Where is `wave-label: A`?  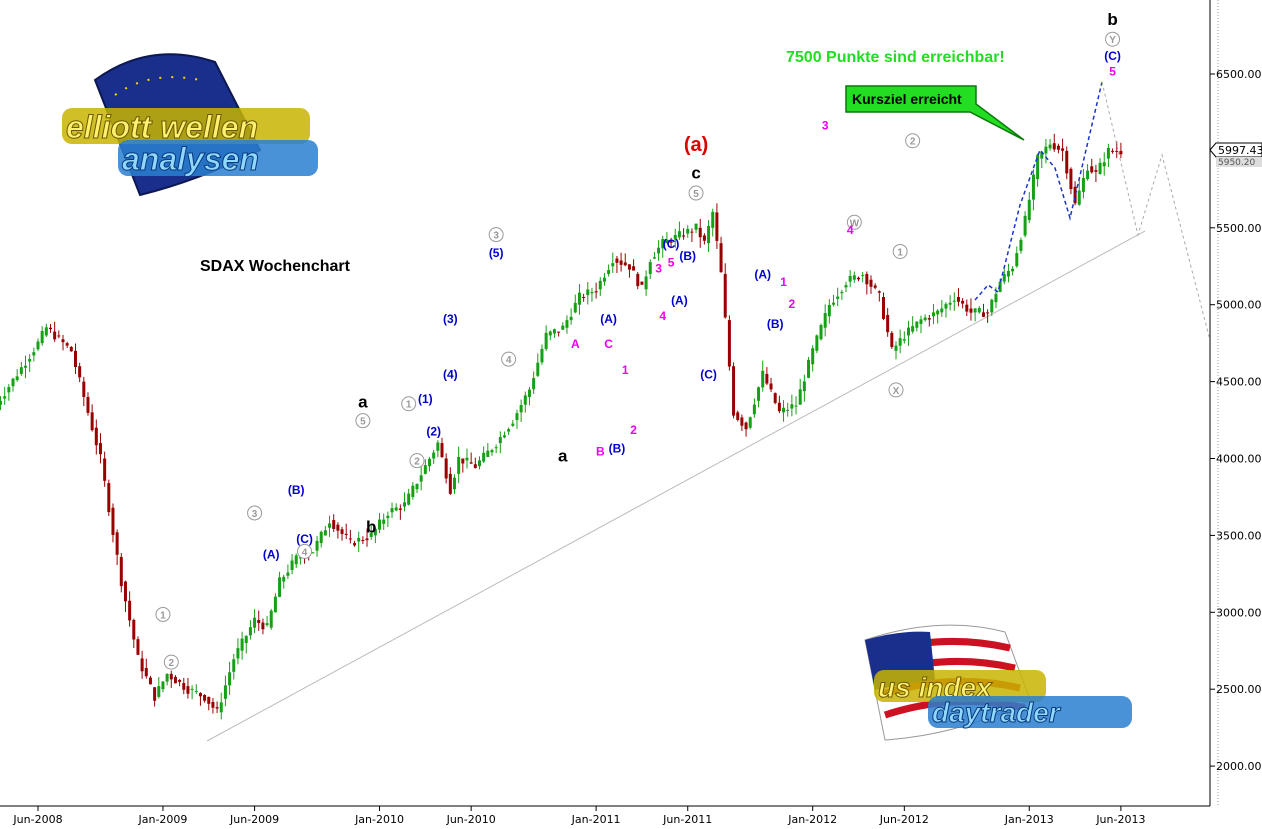
wave-label: A is located at coordinates (575, 344).